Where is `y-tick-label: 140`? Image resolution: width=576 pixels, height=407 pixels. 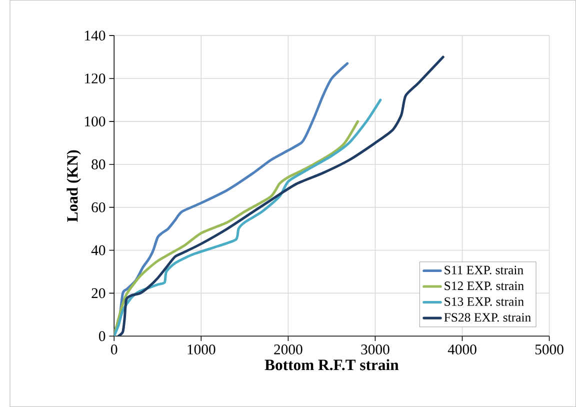
y-tick-label: 140 is located at coordinates (95, 35).